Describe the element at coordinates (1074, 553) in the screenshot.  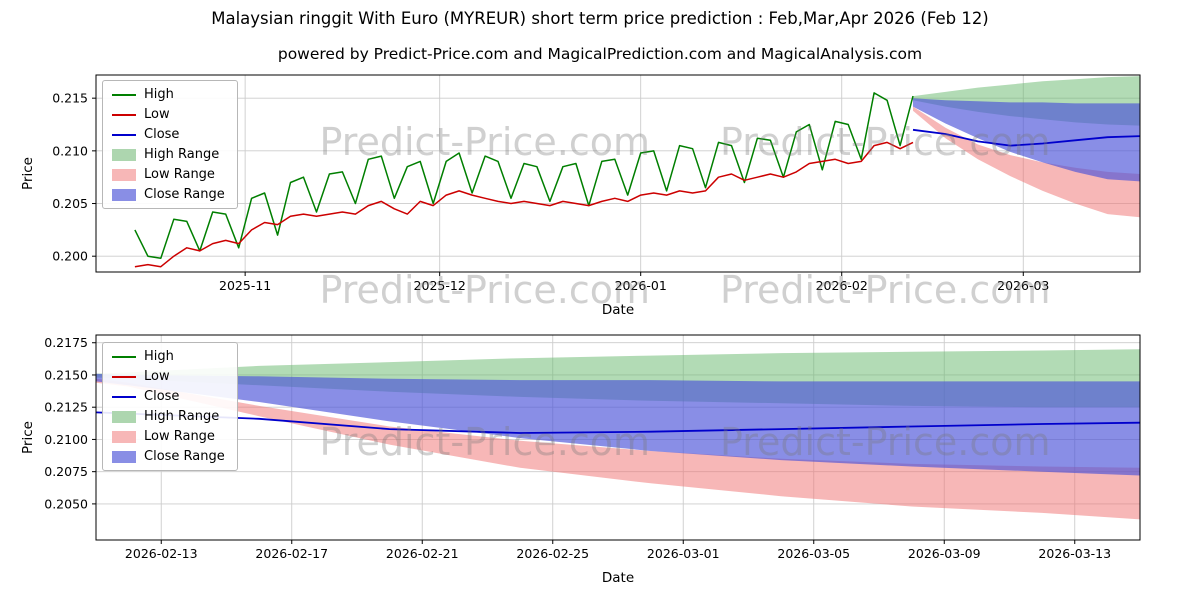
I see `x-tick-label: 2026-03-13` at that location.